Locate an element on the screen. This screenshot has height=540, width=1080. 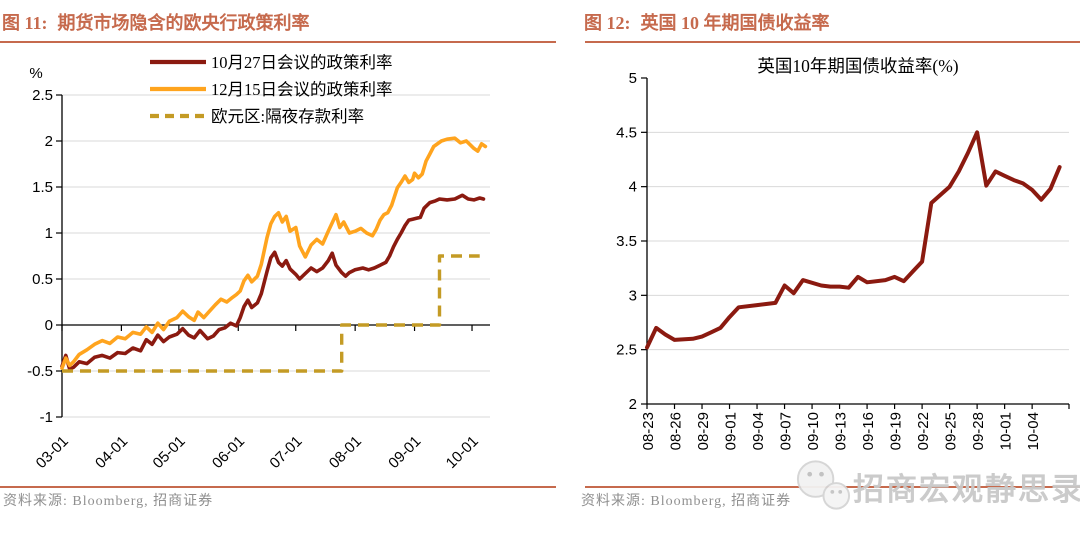
watermark-text: 招商宏观静思录 is located at coordinates (966, 489).